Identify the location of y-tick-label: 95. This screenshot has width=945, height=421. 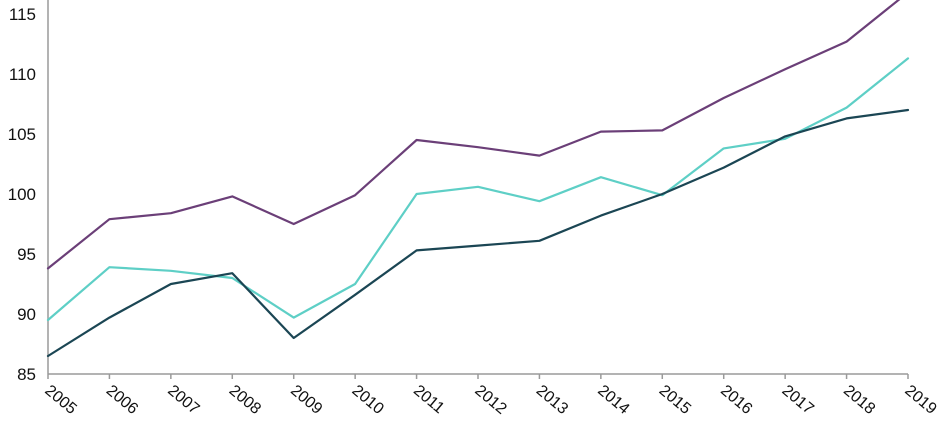
(26, 254).